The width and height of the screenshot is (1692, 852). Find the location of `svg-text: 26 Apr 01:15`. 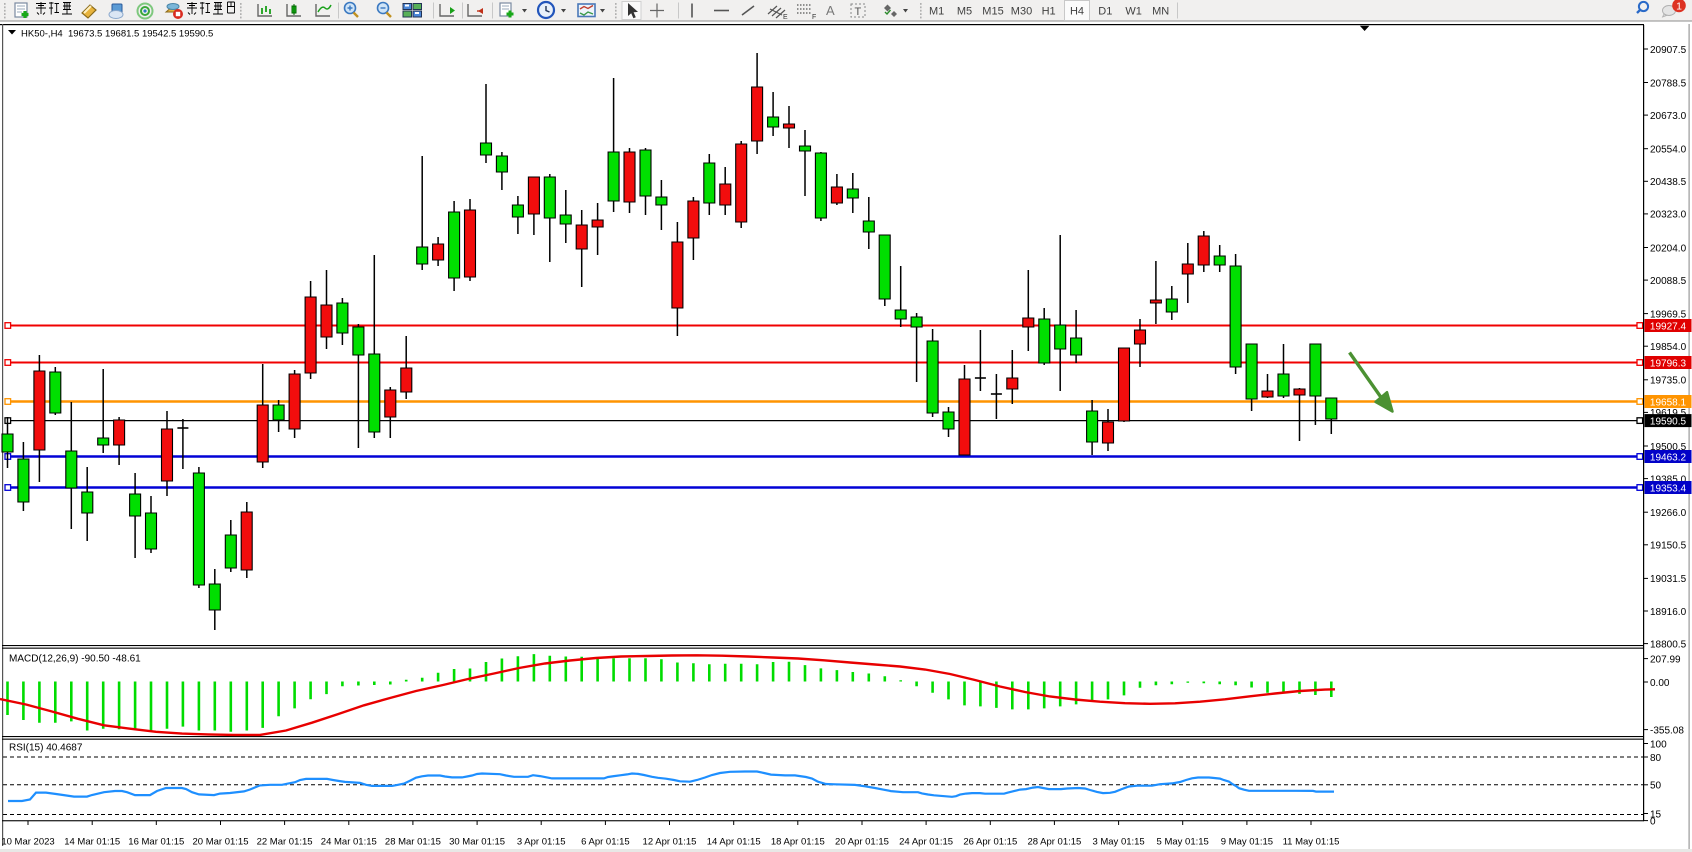

svg-text: 26 Apr 01:15 is located at coordinates (990, 842).